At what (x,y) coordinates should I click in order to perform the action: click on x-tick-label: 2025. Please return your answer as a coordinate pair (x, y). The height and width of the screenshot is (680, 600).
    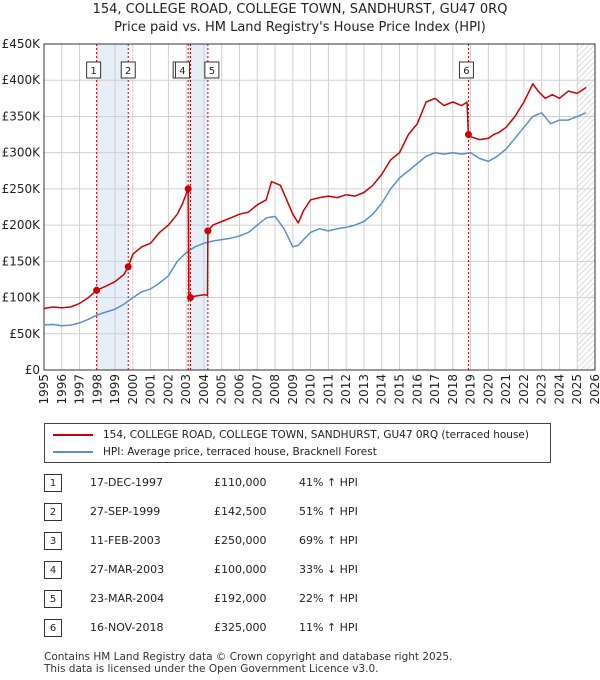
    Looking at the image, I should click on (577, 389).